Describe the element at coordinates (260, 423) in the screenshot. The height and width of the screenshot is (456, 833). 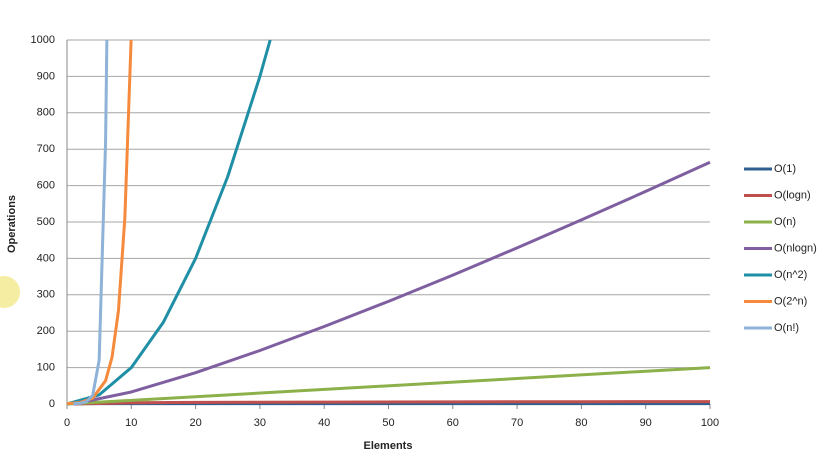
I see `x-tick-label: 30` at that location.